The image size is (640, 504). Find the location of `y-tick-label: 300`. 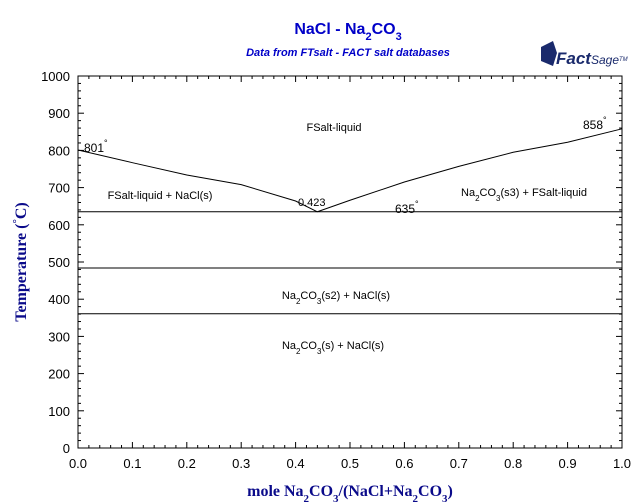

y-tick-label: 300 is located at coordinates (59, 336).